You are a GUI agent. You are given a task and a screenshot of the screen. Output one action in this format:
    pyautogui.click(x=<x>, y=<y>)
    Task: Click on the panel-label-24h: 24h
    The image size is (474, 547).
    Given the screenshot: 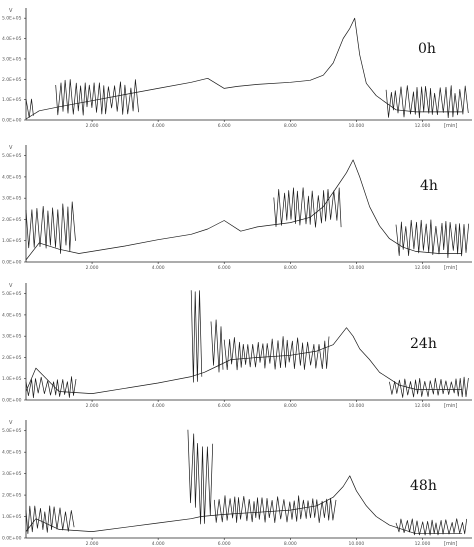 What is the action you would take?
    pyautogui.click(x=423, y=344)
    